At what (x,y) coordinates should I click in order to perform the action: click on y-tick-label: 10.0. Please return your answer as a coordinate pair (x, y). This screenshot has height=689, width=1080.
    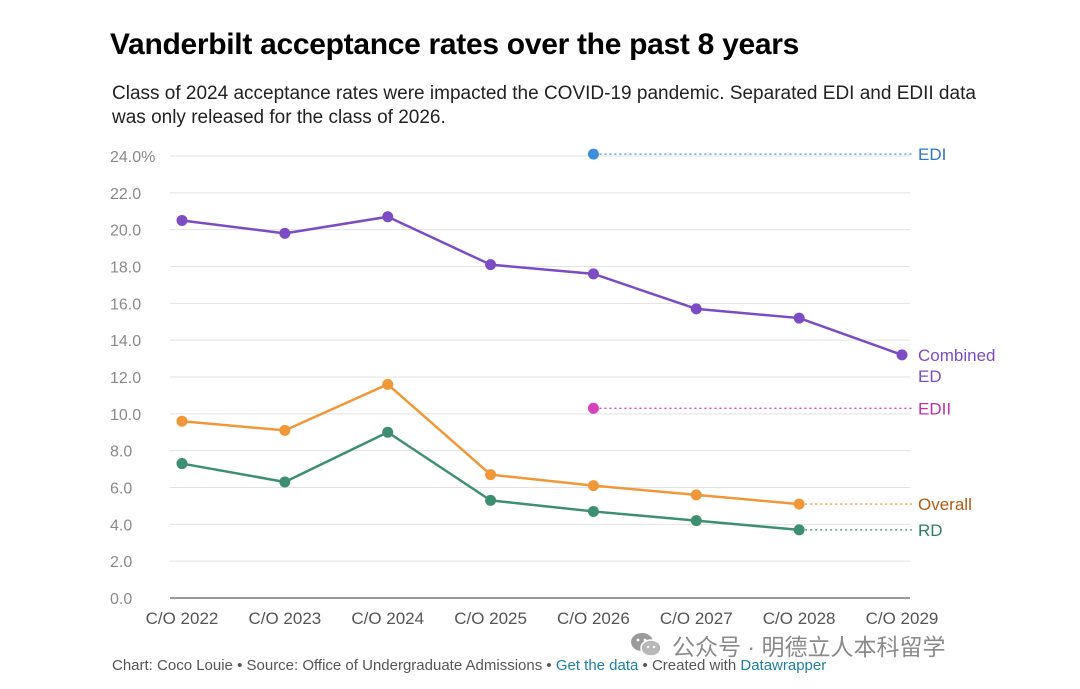
    Looking at the image, I should click on (125, 415).